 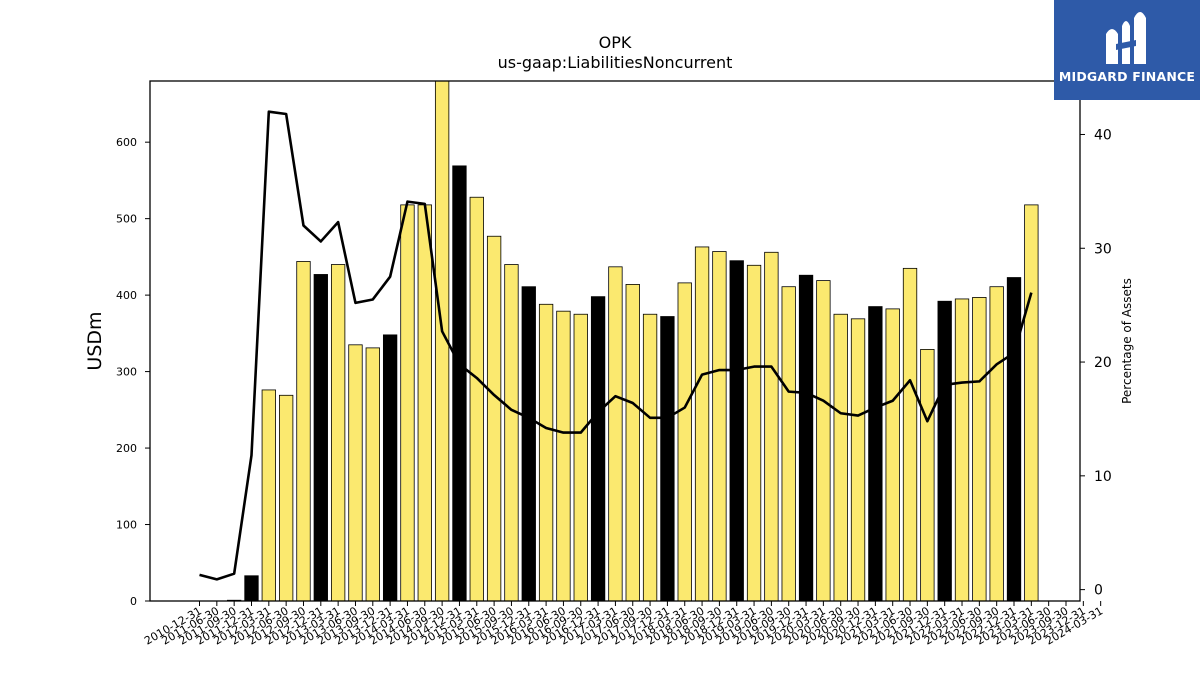 I want to click on y-tick-label-500: 500, so click(x=126, y=219).